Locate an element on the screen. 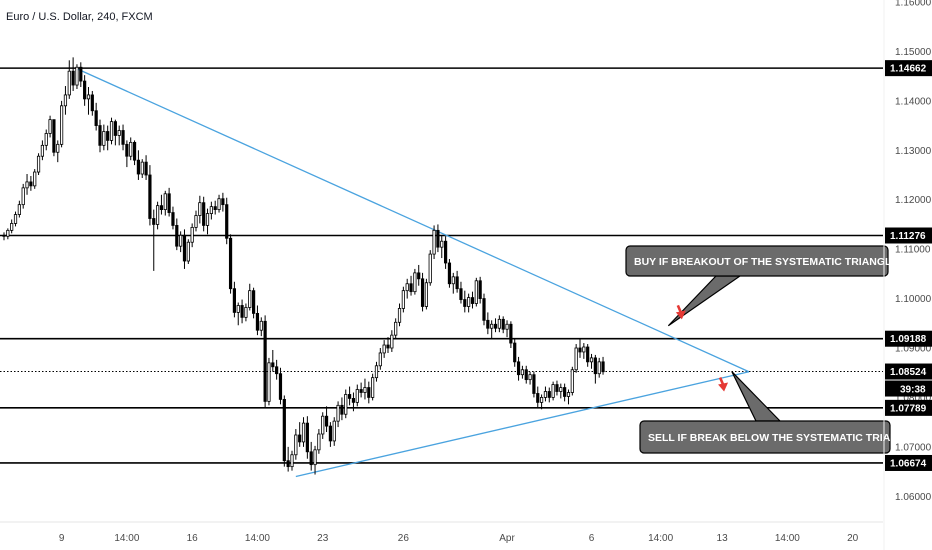 Image resolution: width=932 pixels, height=550 pixels. time-tick-label: 16 is located at coordinates (193, 538).